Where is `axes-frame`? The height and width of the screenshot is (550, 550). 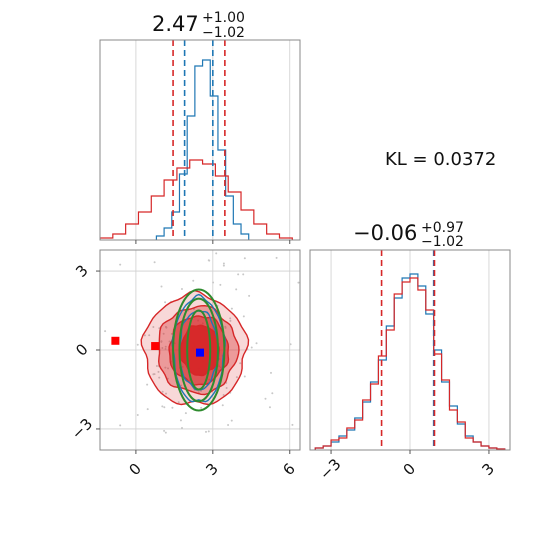
axes-frame is located at coordinates (200, 140).